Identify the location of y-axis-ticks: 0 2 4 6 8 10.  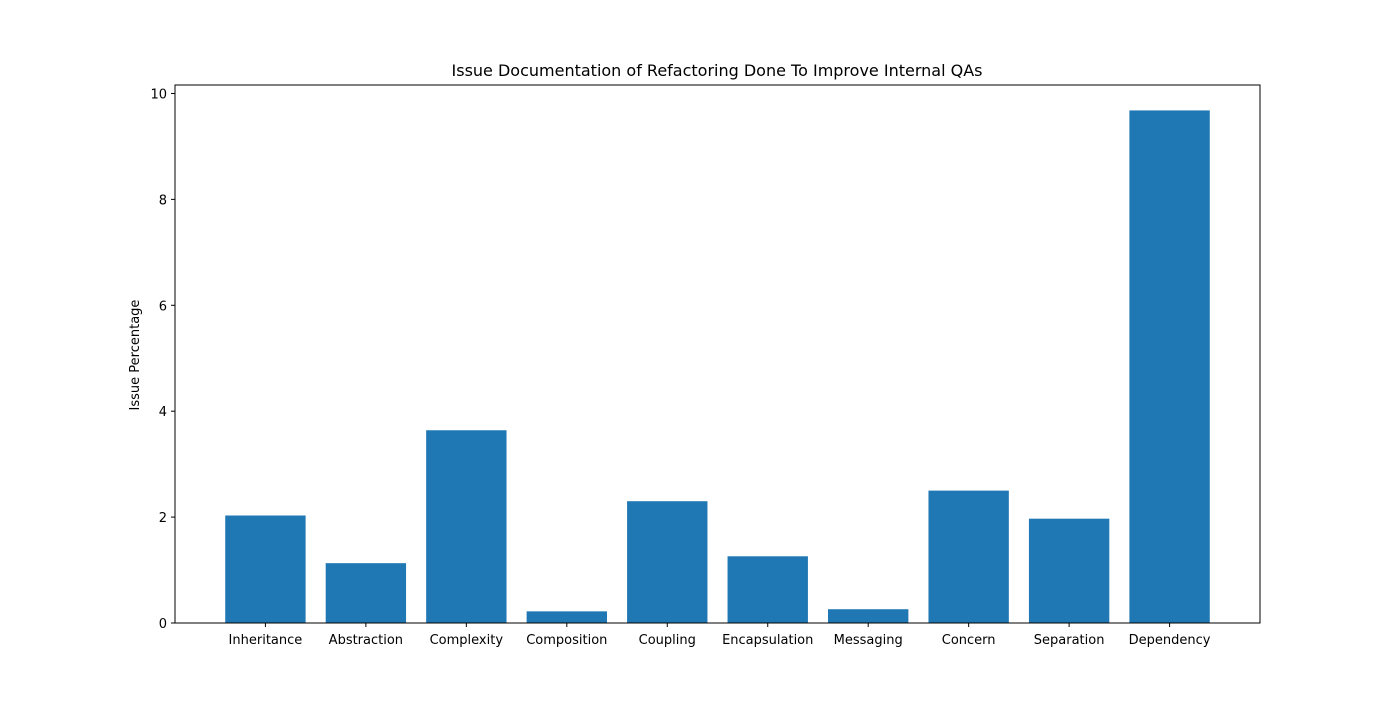
(162, 359).